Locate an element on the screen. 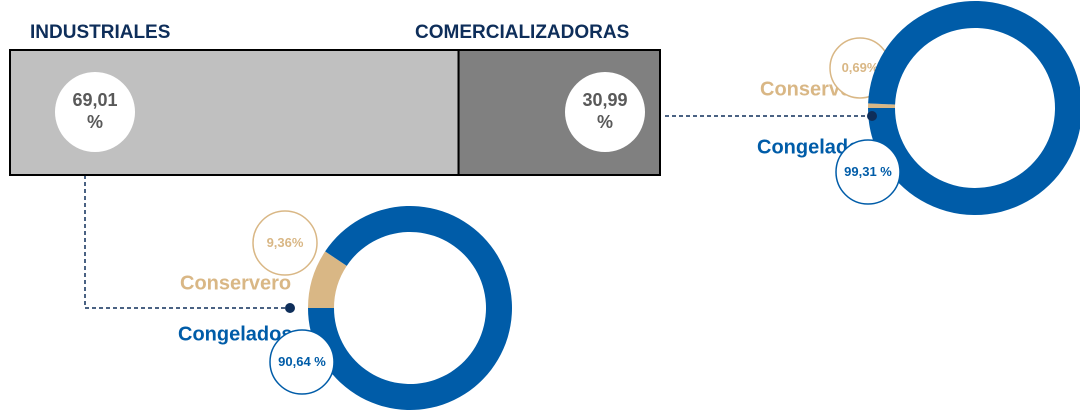 The height and width of the screenshot is (410, 1080). value-label: 99,31 % is located at coordinates (868, 172).